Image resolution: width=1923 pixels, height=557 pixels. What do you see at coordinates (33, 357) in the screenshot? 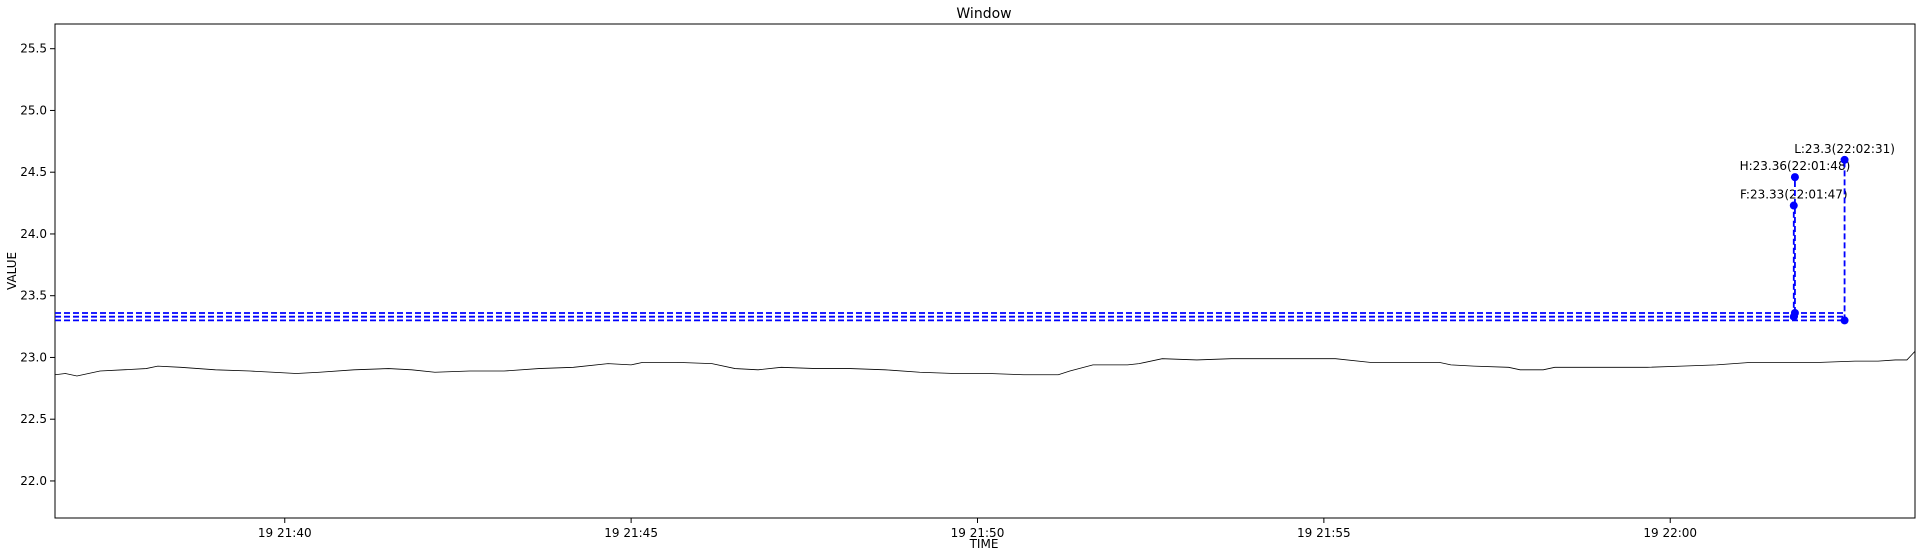
I see `y-tick-label: 23.0` at bounding box center [33, 357].